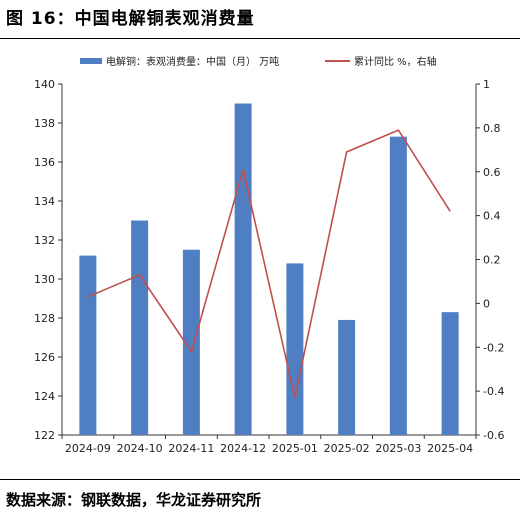 The width and height of the screenshot is (520, 517). Describe the element at coordinates (192, 61) in the screenshot. I see `legend-bar-label: 电解铜：表观消费量：中国（月） 万吨` at that location.